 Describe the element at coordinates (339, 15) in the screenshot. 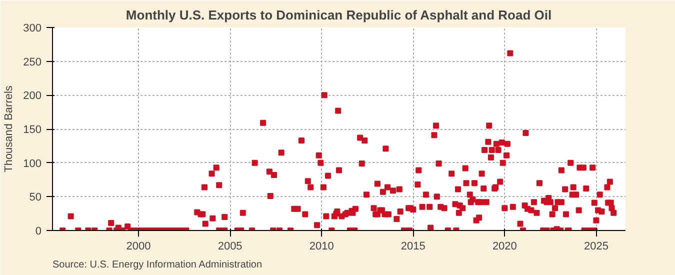

I see `chart-title: Monthly U.S. Exports to Dominican Republic of Asphalt and Road Oil` at that location.